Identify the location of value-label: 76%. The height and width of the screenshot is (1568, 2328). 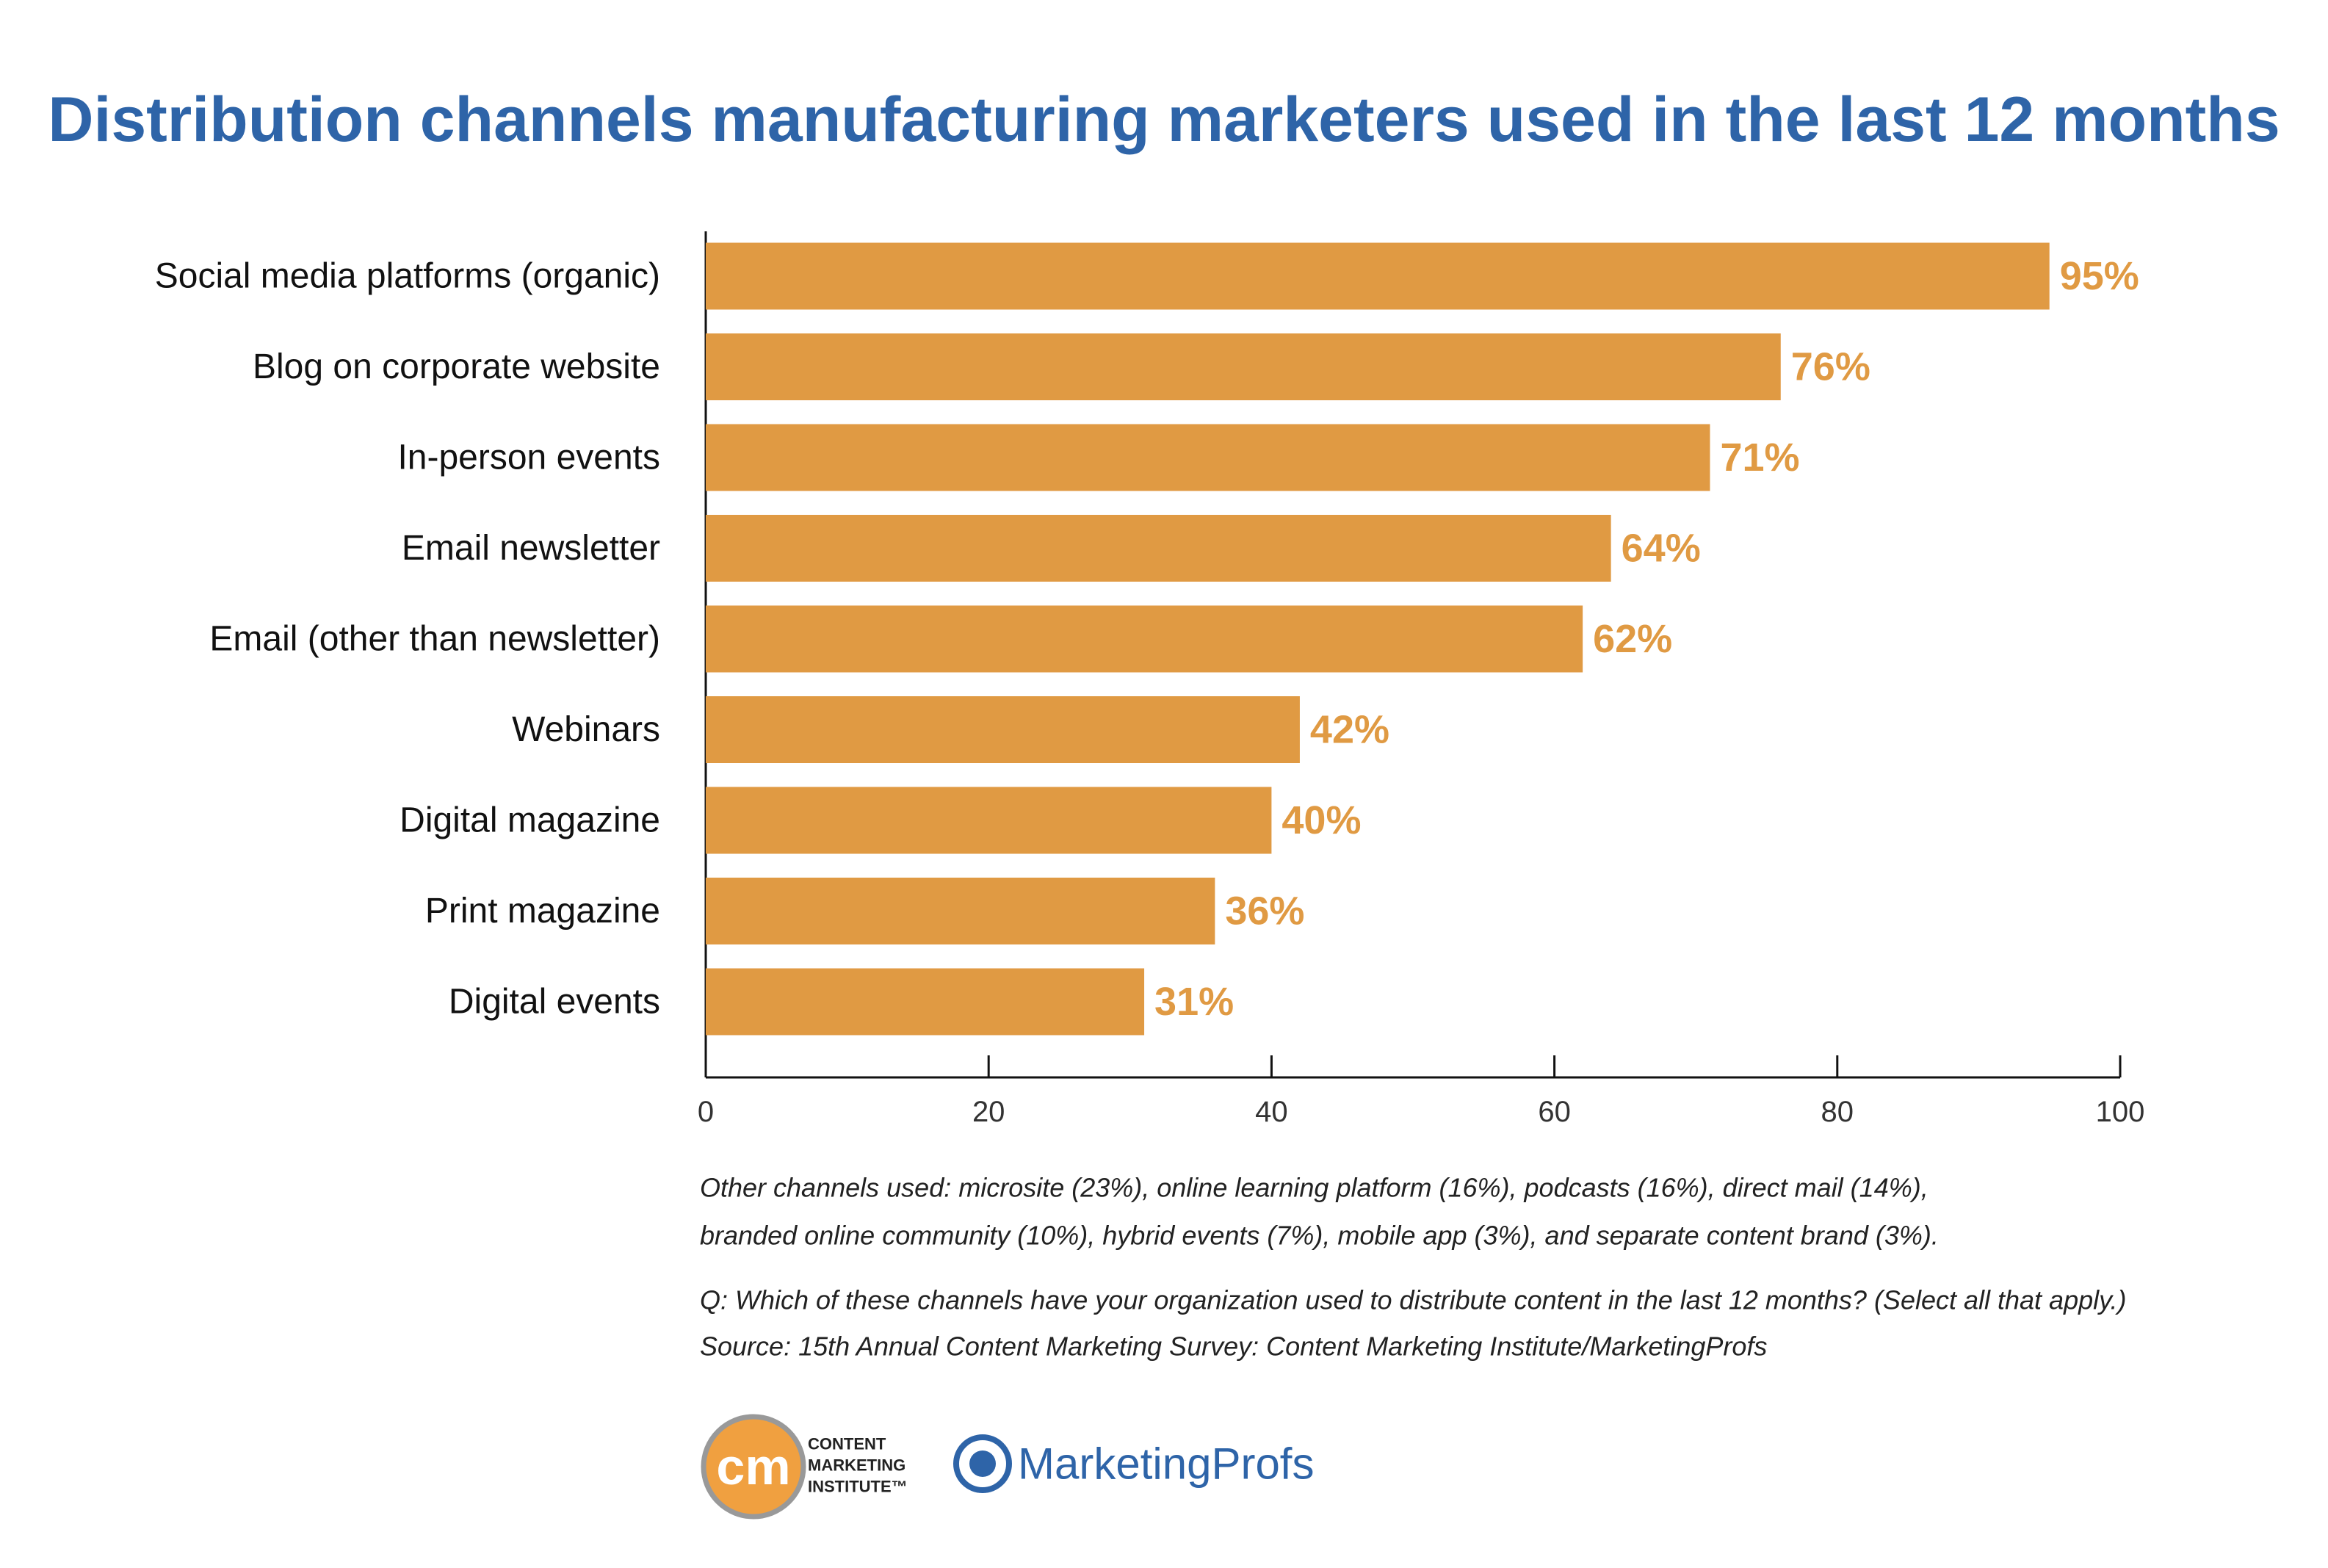
(1831, 367).